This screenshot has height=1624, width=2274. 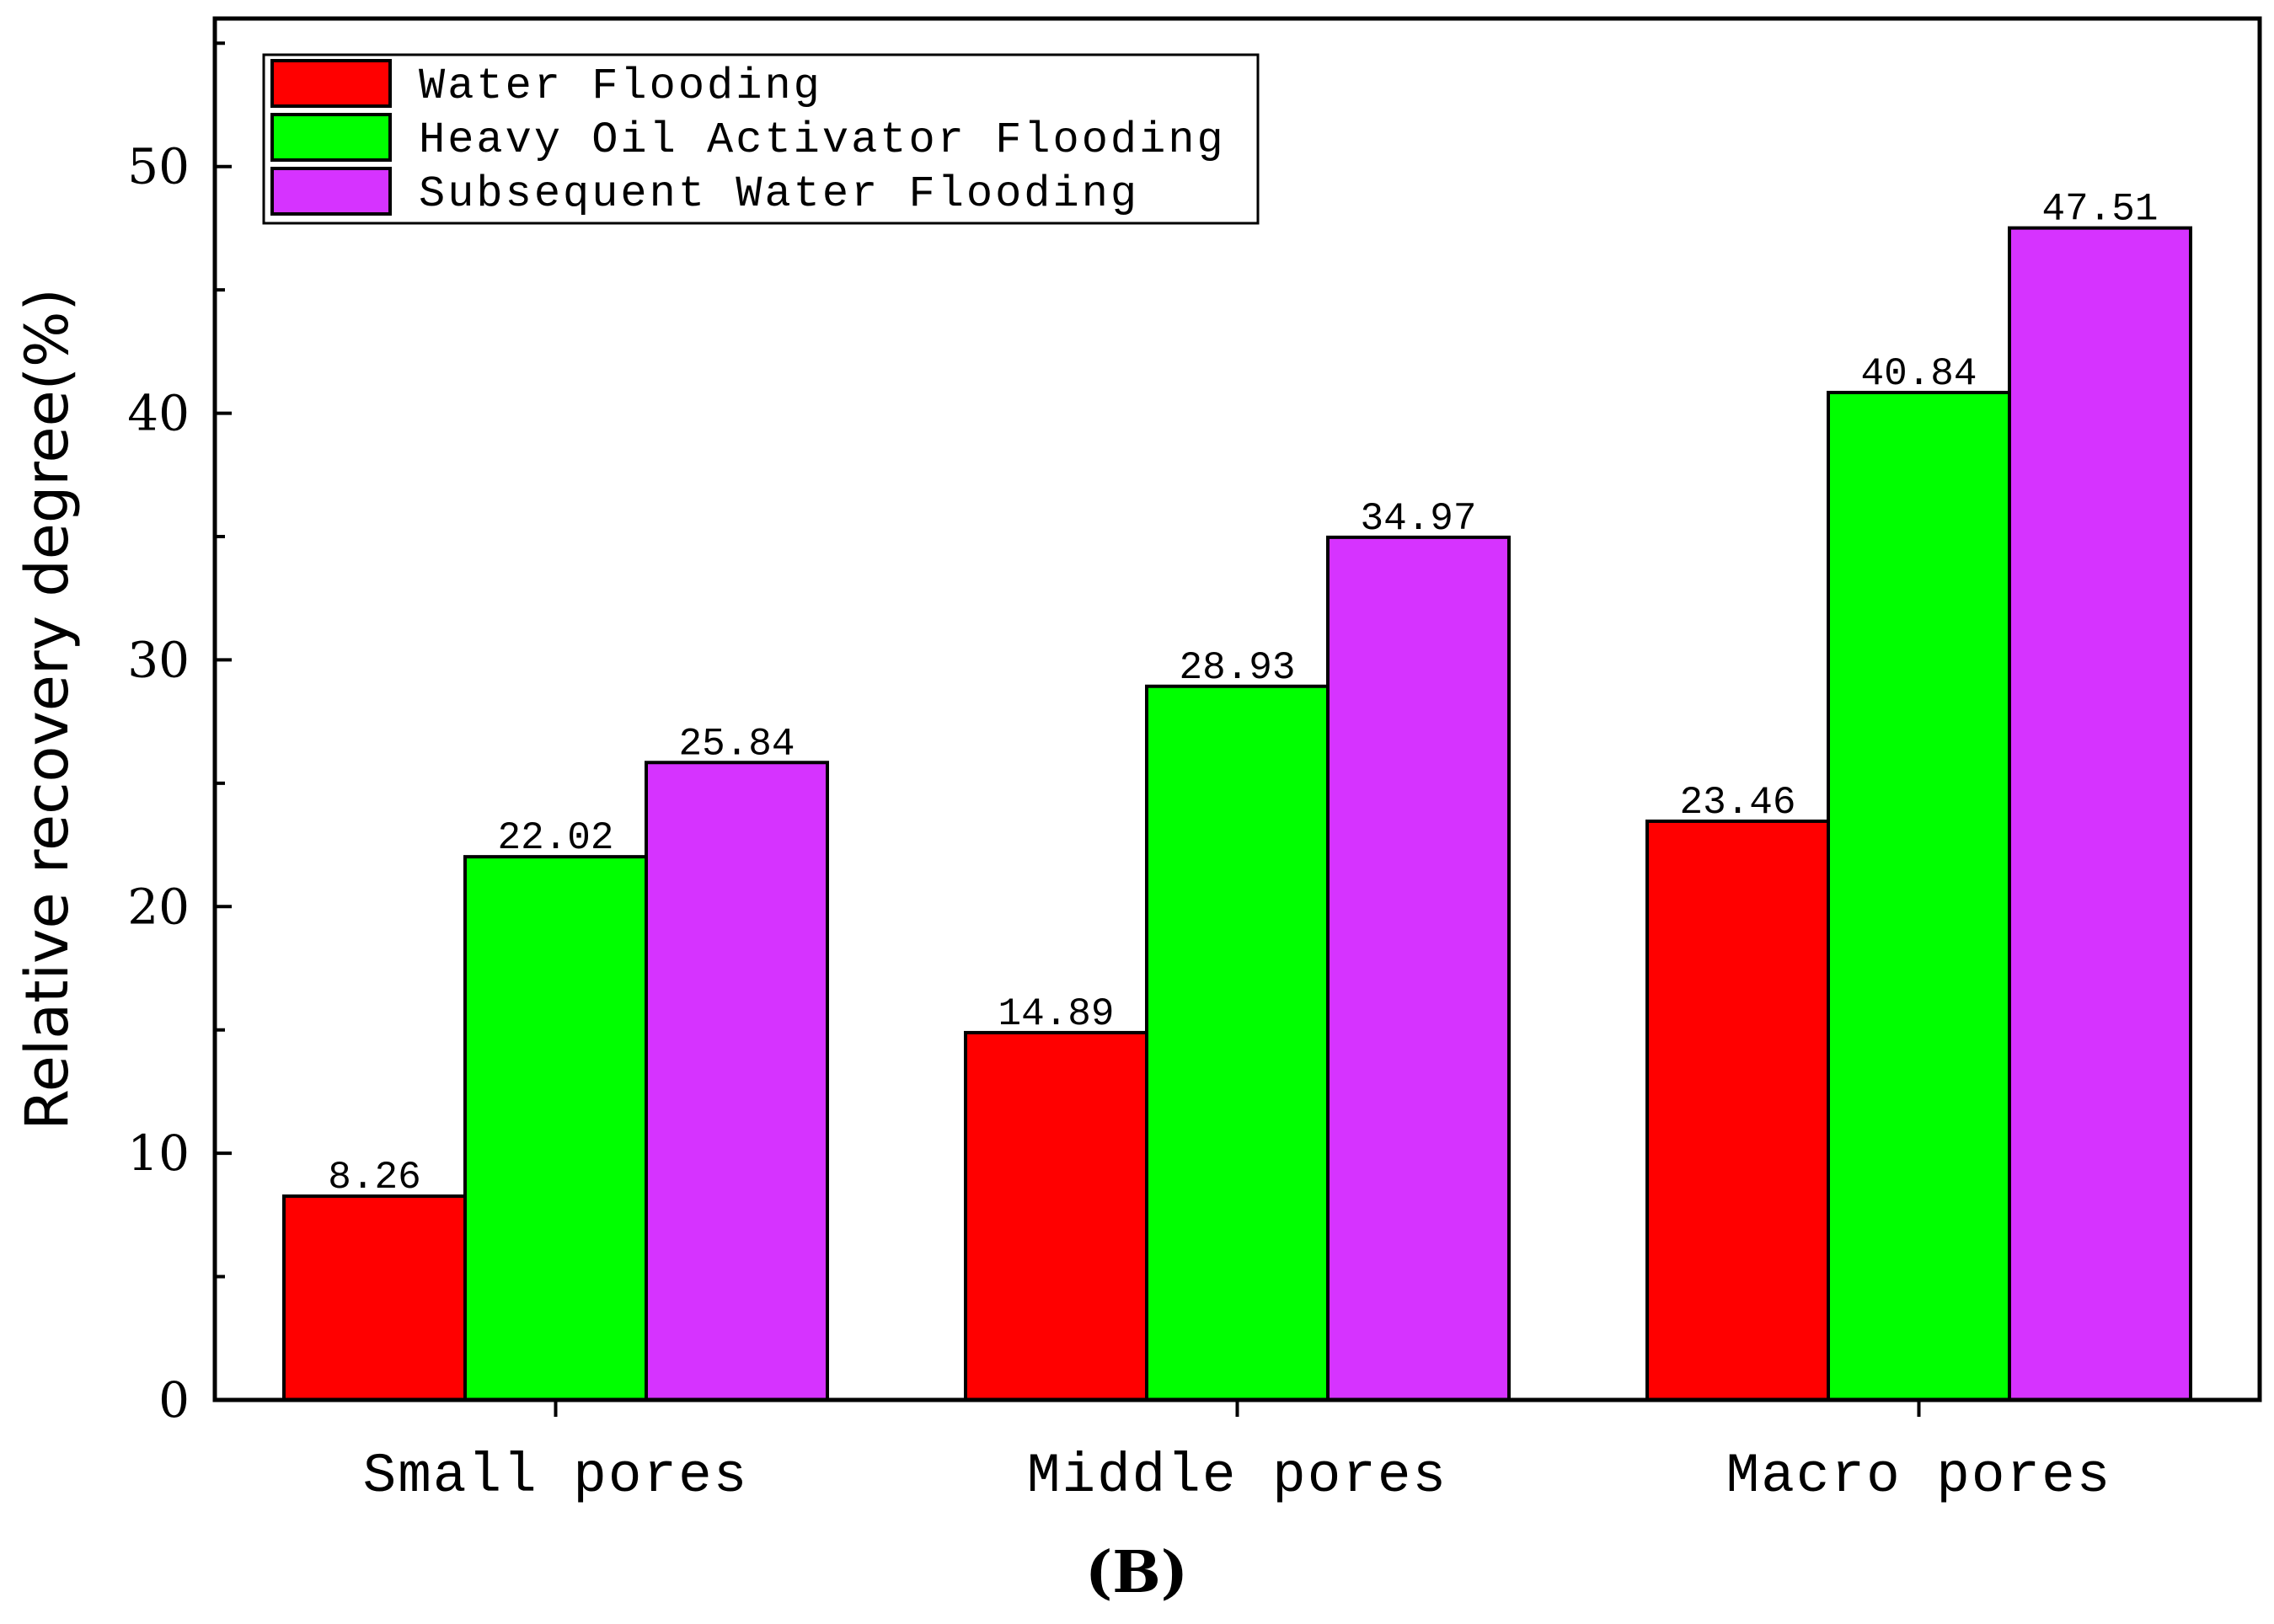 I want to click on legend-label: Subsequent Water Flooding, so click(x=779, y=194).